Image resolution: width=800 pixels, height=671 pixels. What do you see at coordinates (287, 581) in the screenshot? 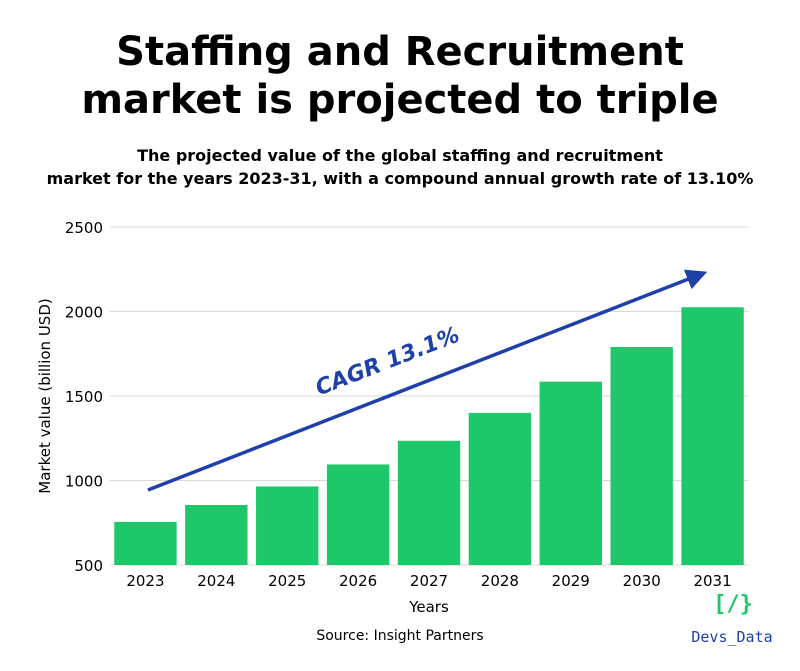
I see `x-tick-label: 2025` at bounding box center [287, 581].